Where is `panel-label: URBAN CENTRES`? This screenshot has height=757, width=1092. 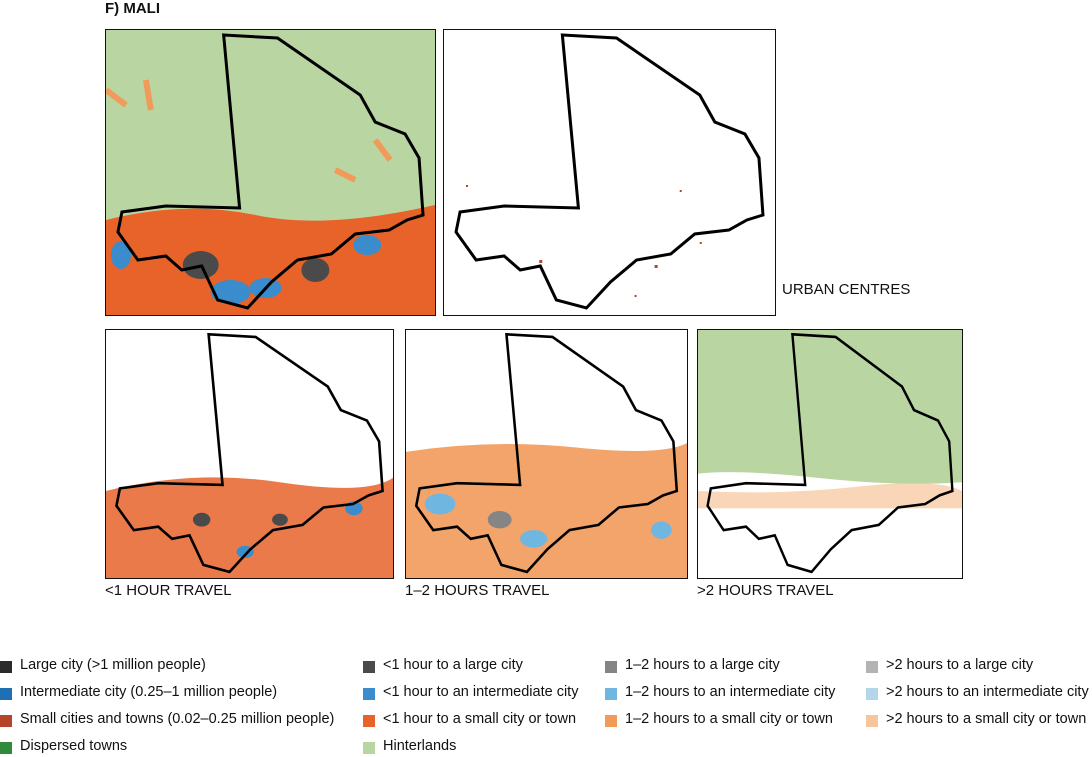 panel-label: URBAN CENTRES is located at coordinates (846, 289).